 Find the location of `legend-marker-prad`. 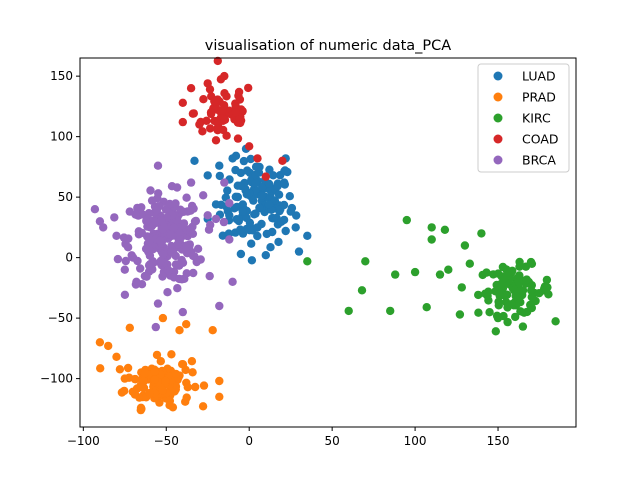

legend-marker-prad is located at coordinates (498, 97).